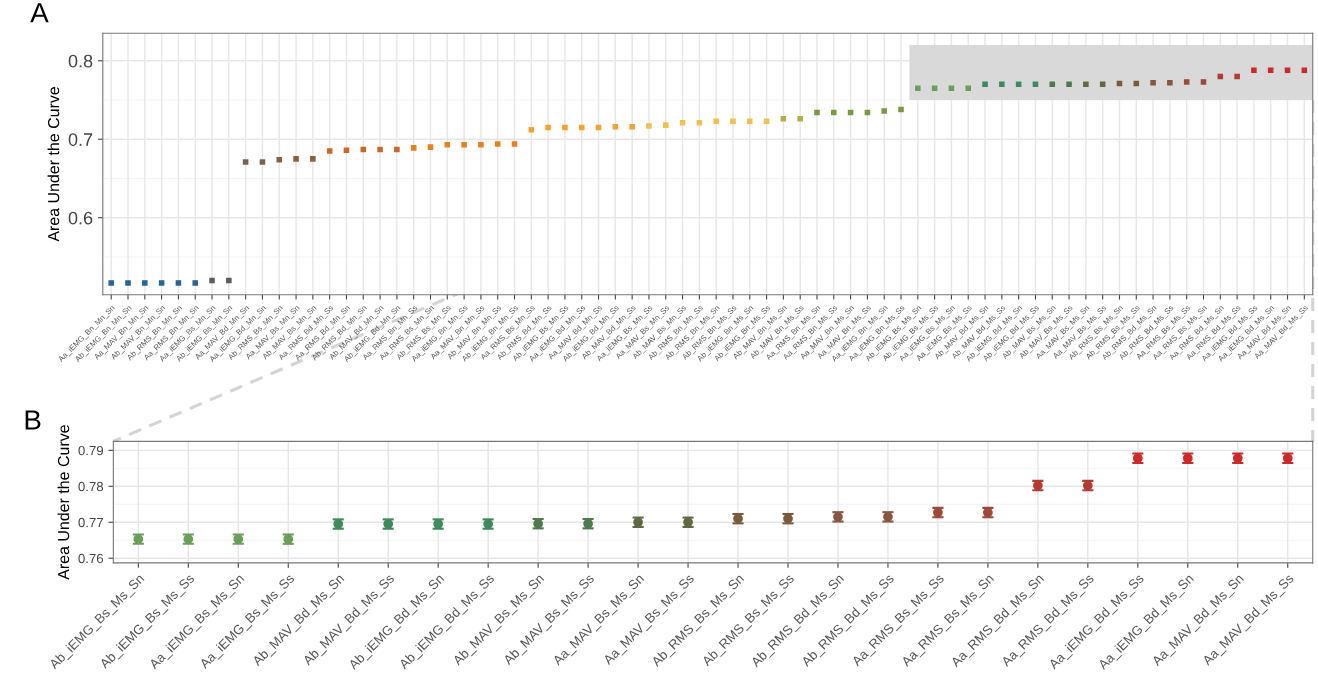 Image resolution: width=1318 pixels, height=679 pixels. What do you see at coordinates (90, 522) in the screenshot?
I see `y-tick-label: 0.77` at bounding box center [90, 522].